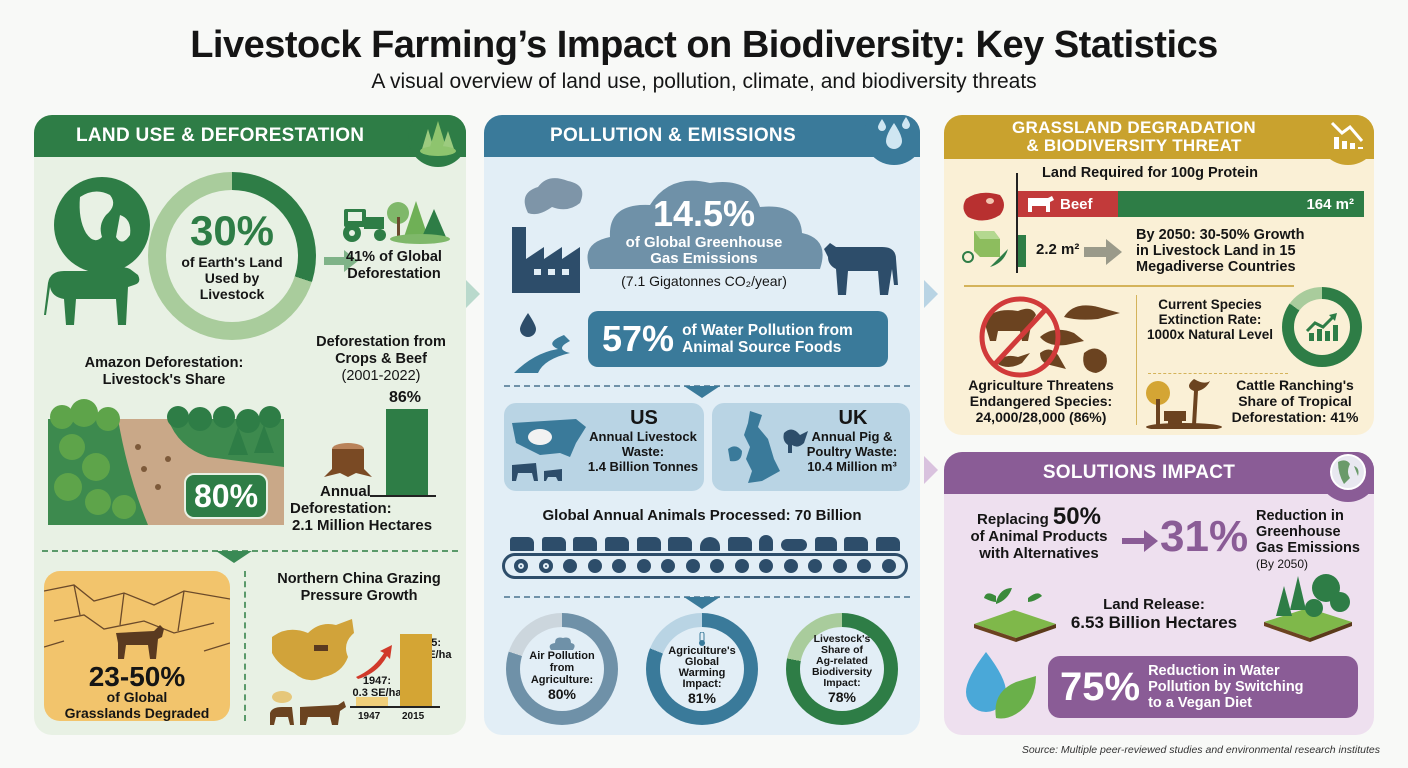  Describe the element at coordinates (1154, 614) in the screenshot. I see `land-release-text: Land Release: 6.53 Billion Hectares` at that location.